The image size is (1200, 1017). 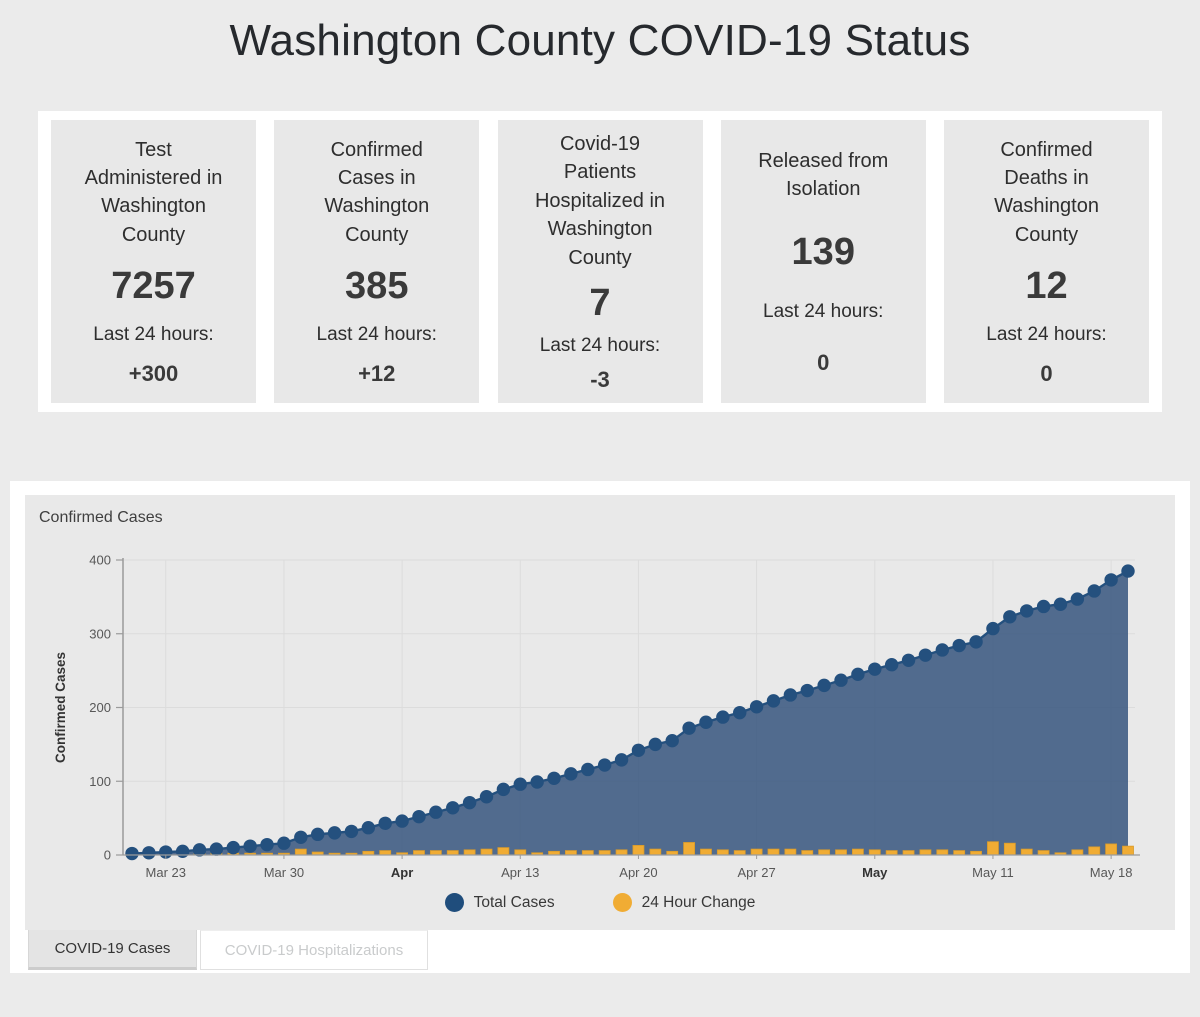 What do you see at coordinates (377, 374) in the screenshot?
I see `stat-card-change: +12` at bounding box center [377, 374].